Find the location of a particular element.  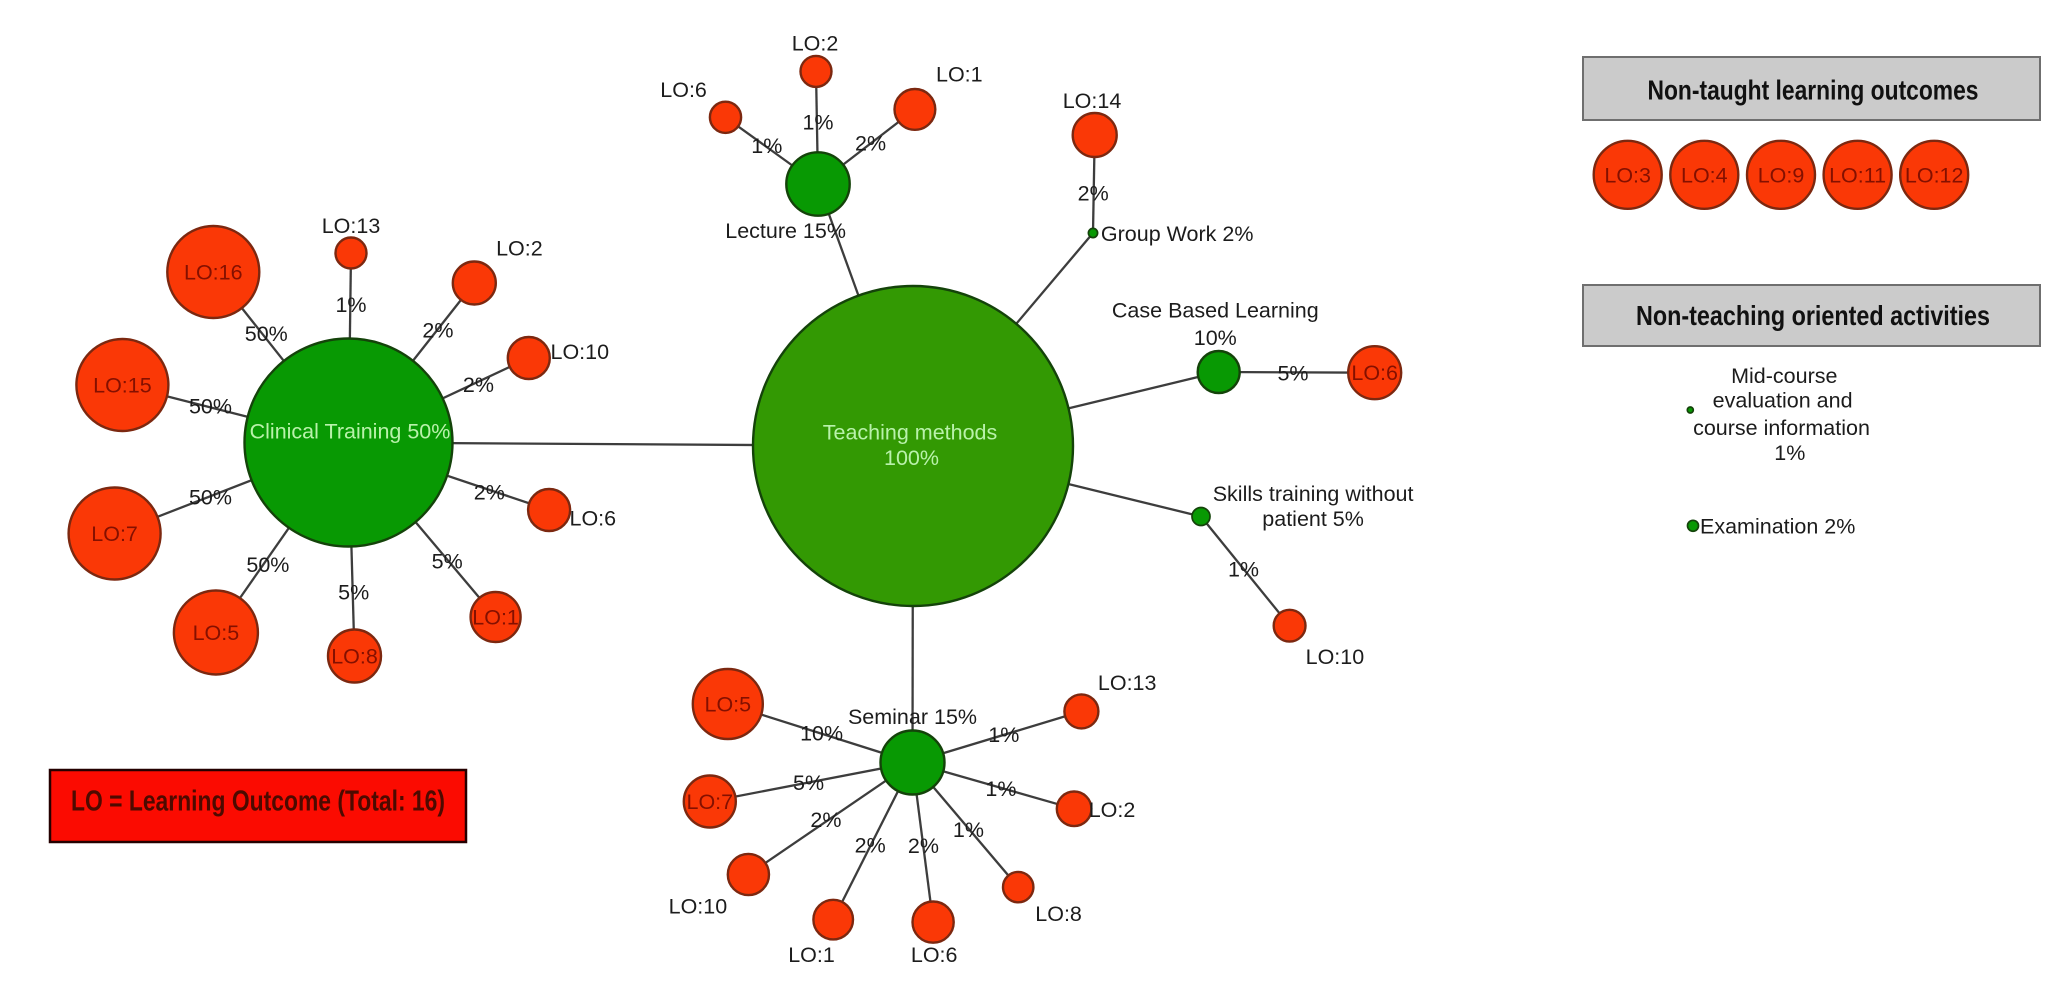

svg-text: LO:14 is located at coordinates (1092, 101).